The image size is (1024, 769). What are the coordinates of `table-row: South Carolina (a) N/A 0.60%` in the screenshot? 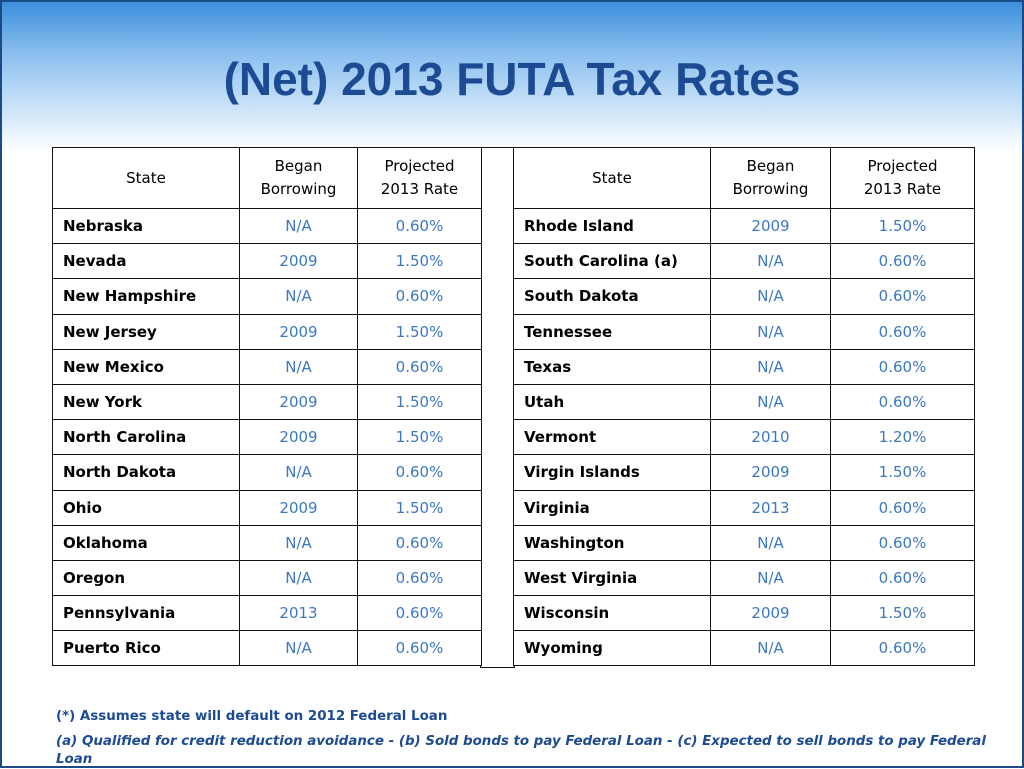 It's located at (744, 261).